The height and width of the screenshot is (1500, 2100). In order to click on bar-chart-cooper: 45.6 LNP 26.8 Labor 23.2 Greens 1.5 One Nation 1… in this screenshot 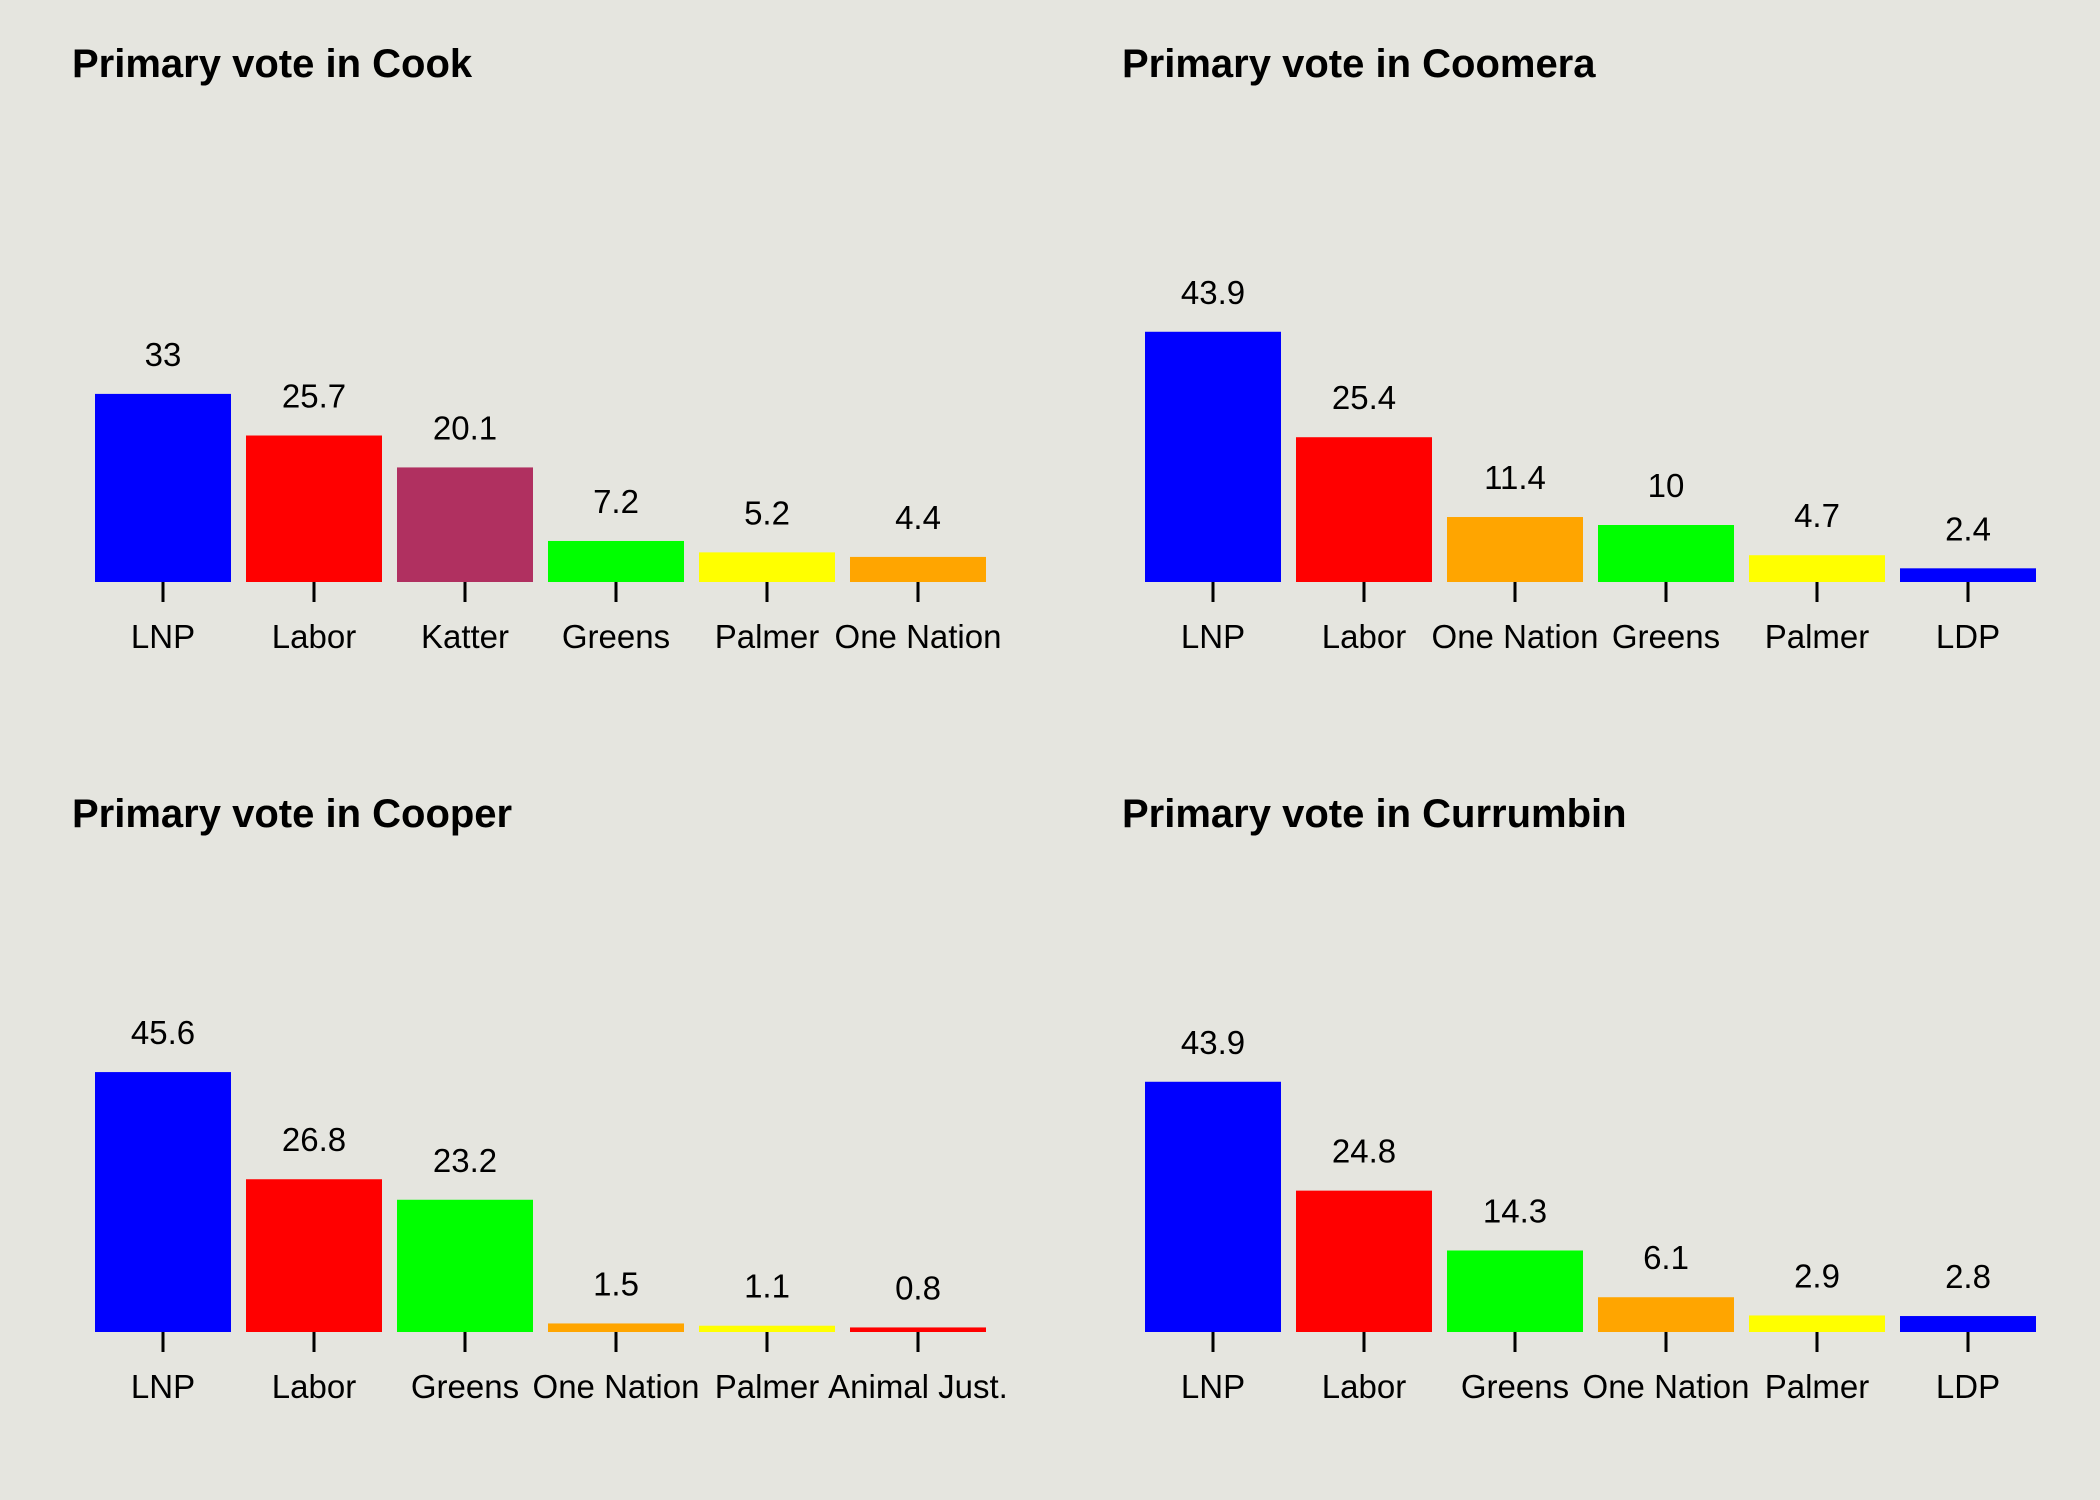, I will do `click(551, 1209)`.